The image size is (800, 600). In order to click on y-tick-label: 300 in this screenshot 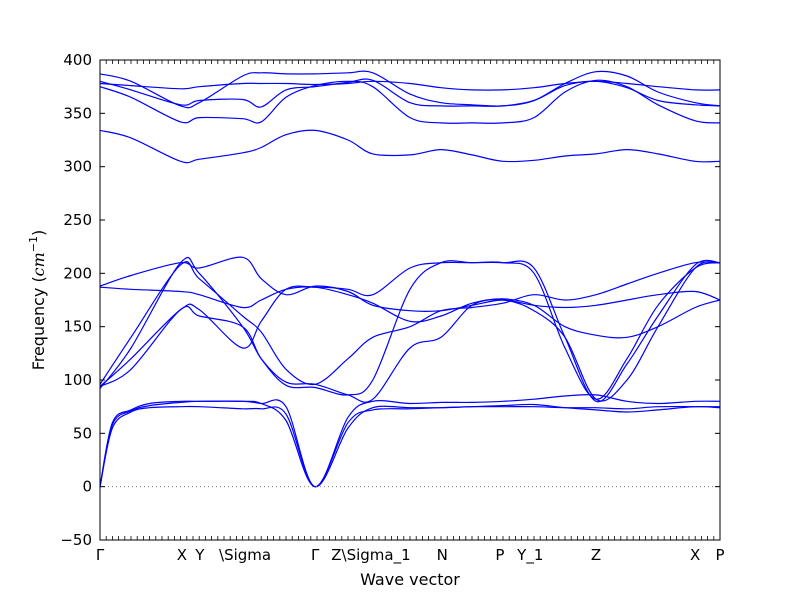, I will do `click(77, 167)`.